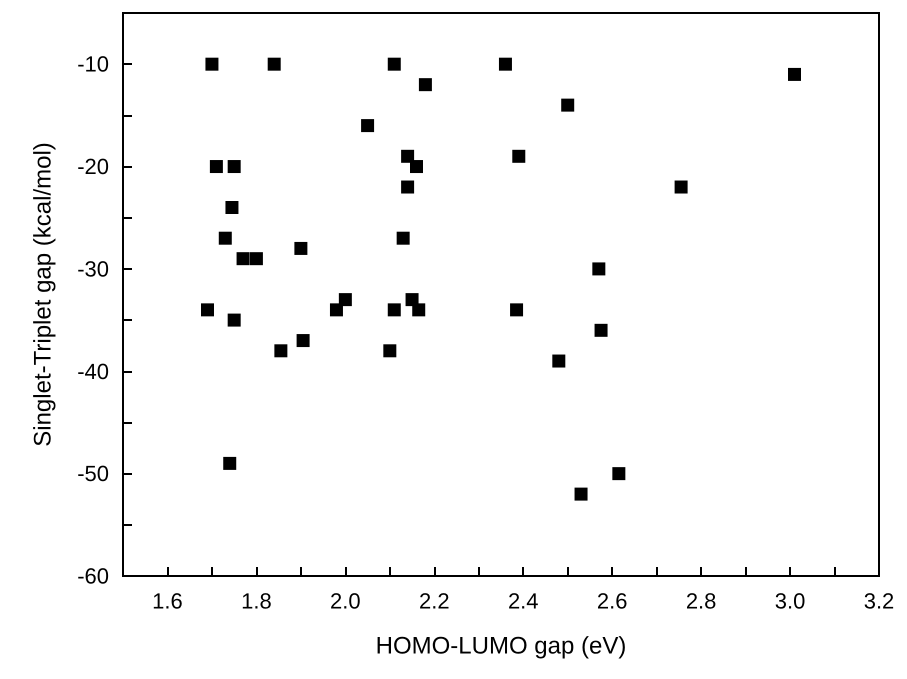 The width and height of the screenshot is (907, 679). Describe the element at coordinates (43, 294) in the screenshot. I see `y-axis-title: Singlet-Triplet gap (kcal/mol)` at that location.